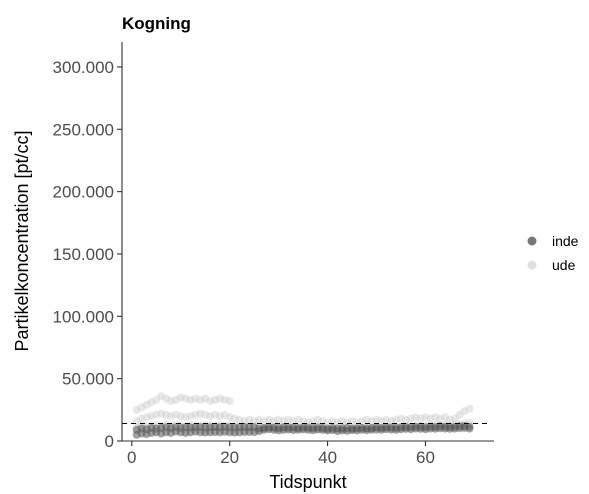 The width and height of the screenshot is (589, 494). What do you see at coordinates (109, 441) in the screenshot?
I see `y-tick-label: 0` at bounding box center [109, 441].